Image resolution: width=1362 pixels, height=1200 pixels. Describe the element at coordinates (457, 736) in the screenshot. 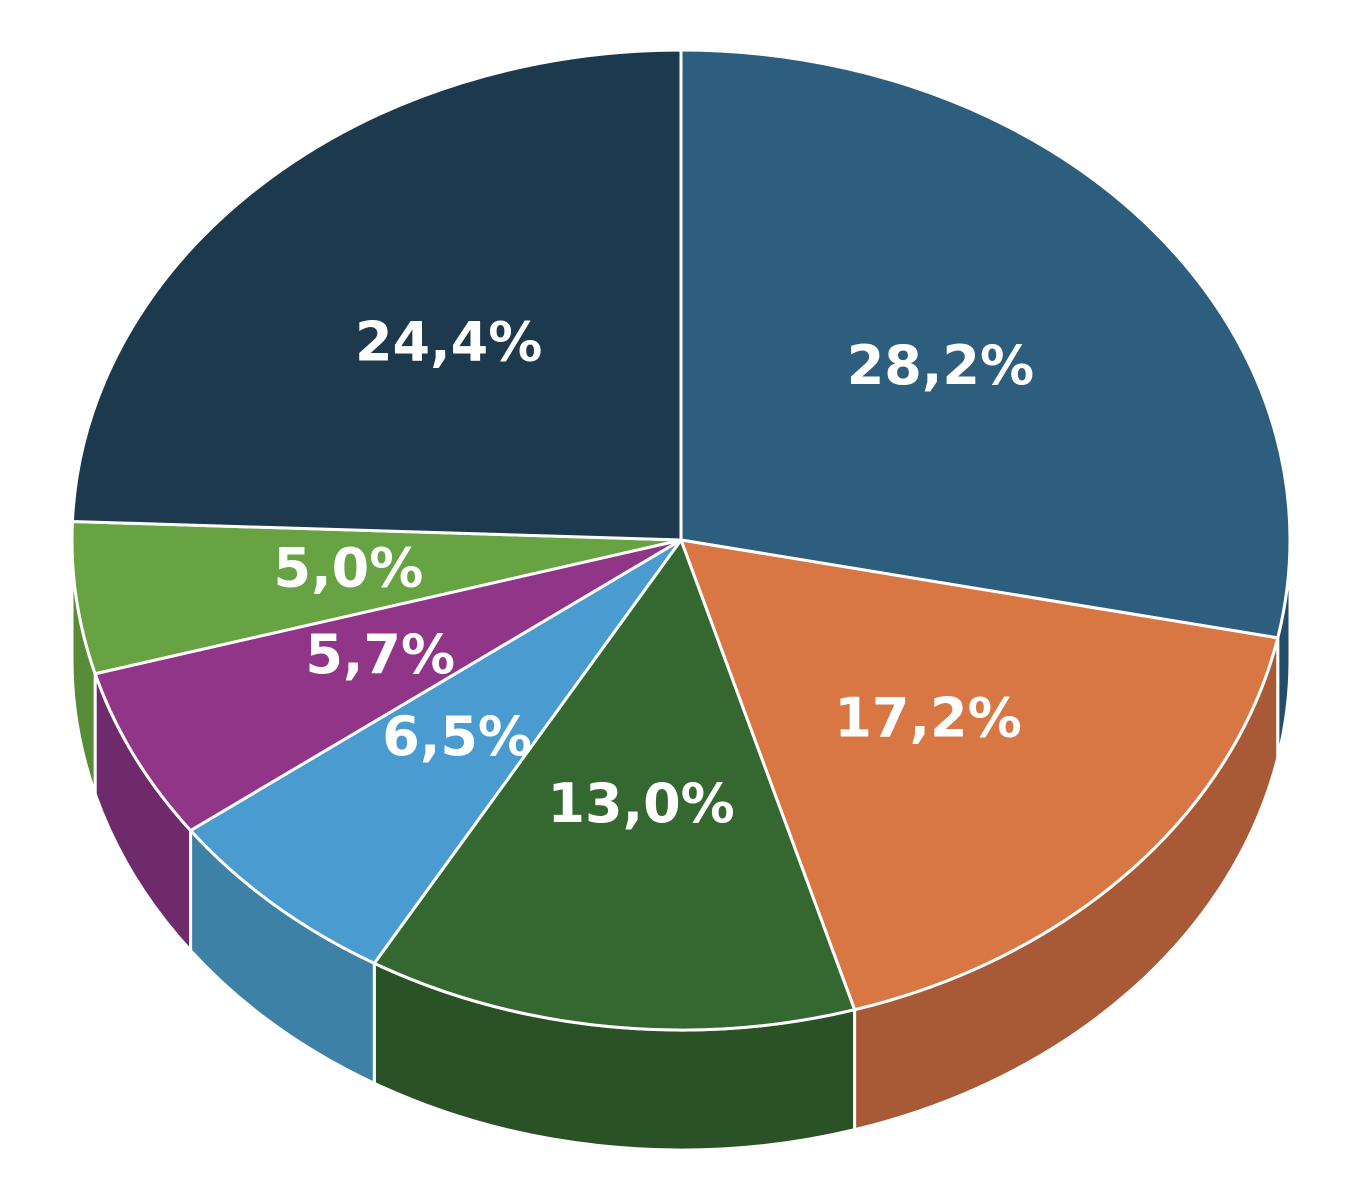

I see `slice-label-3: 6,5%` at that location.